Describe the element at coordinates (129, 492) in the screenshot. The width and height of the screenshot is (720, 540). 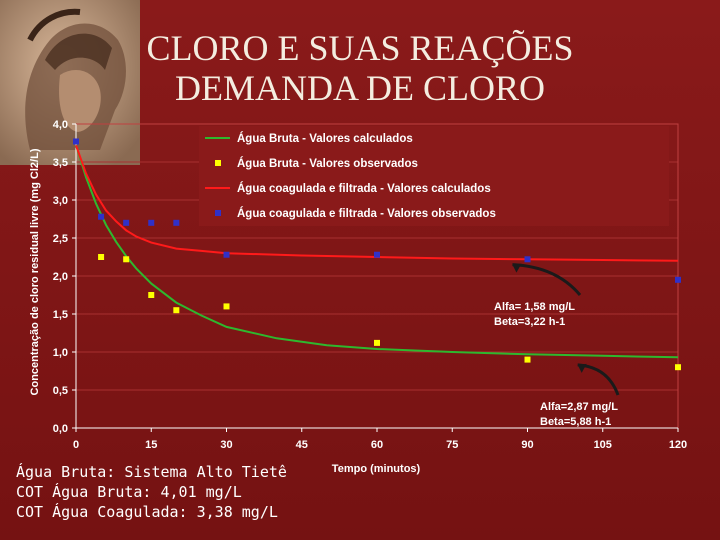
I see `footer-line-2: COT Água Bruta: 4,01 mg/L` at that location.